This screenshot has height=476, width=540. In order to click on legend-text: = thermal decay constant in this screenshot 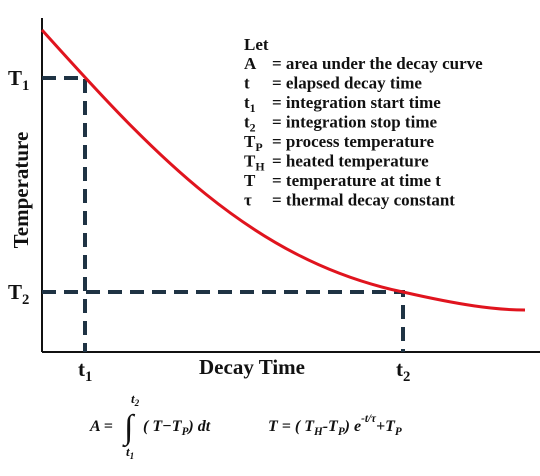, I will do `click(363, 200)`.